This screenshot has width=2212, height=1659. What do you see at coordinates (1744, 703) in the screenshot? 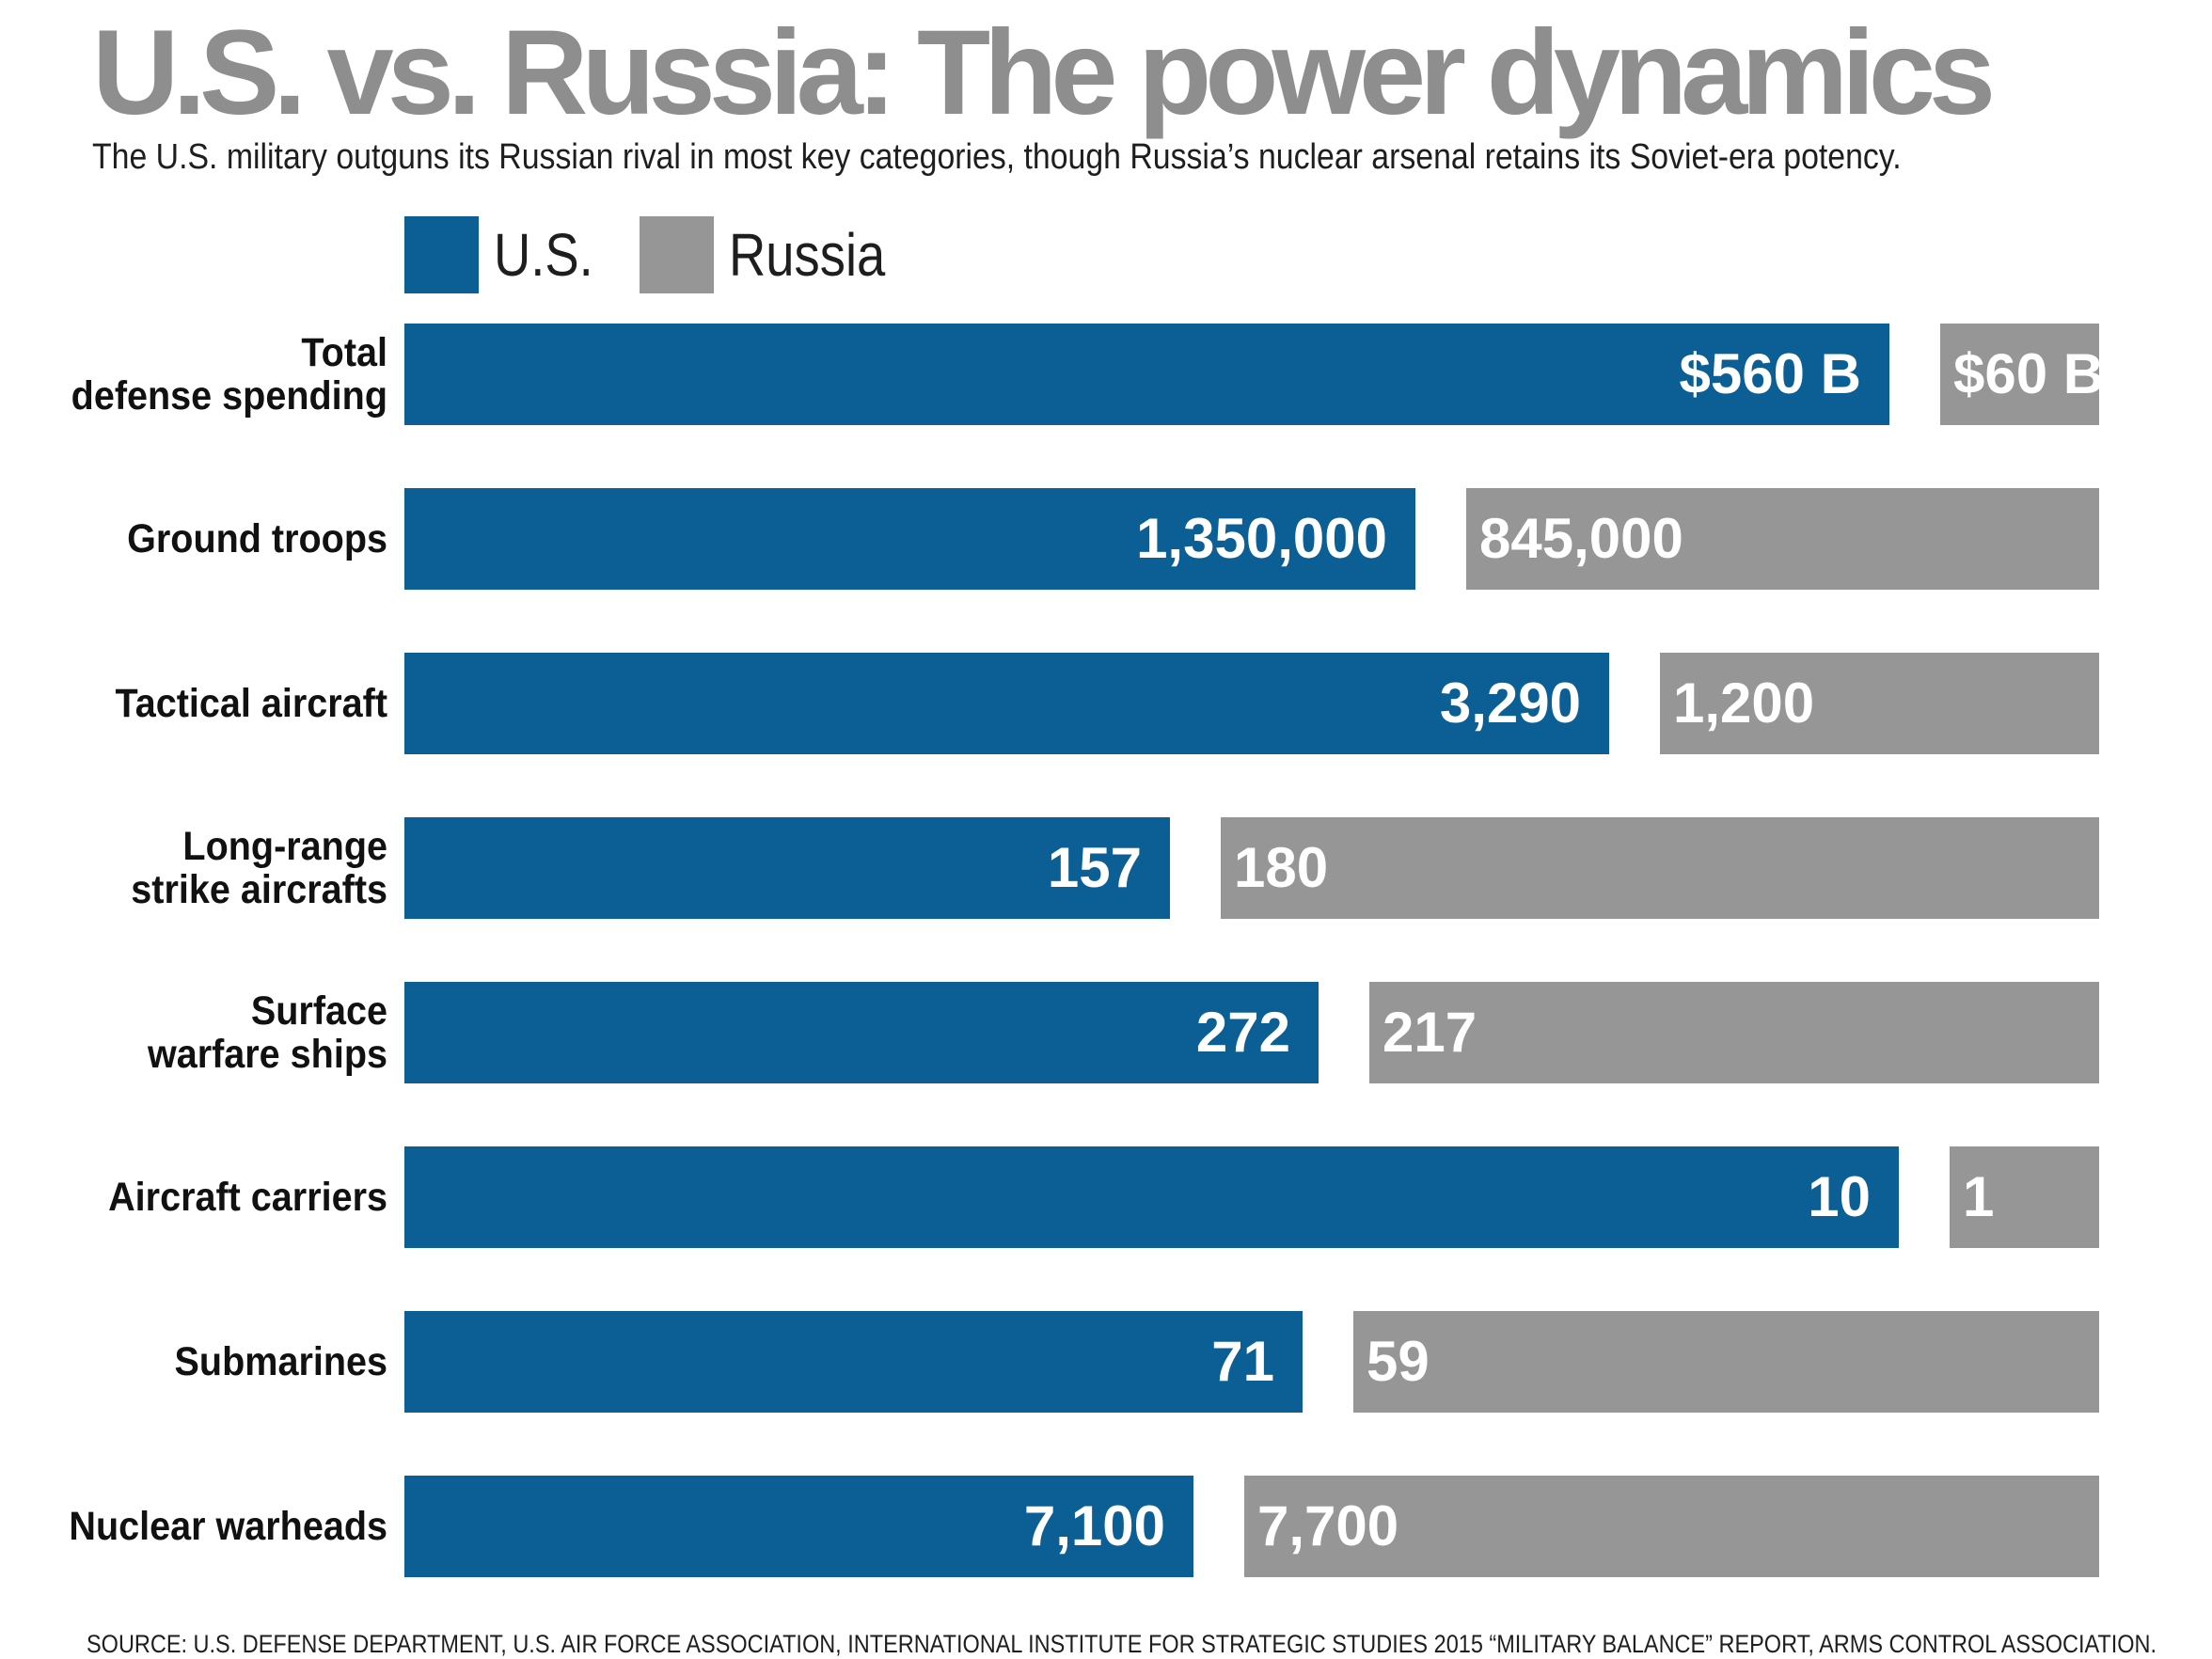
I see `data-label-russia: 1,200` at bounding box center [1744, 703].